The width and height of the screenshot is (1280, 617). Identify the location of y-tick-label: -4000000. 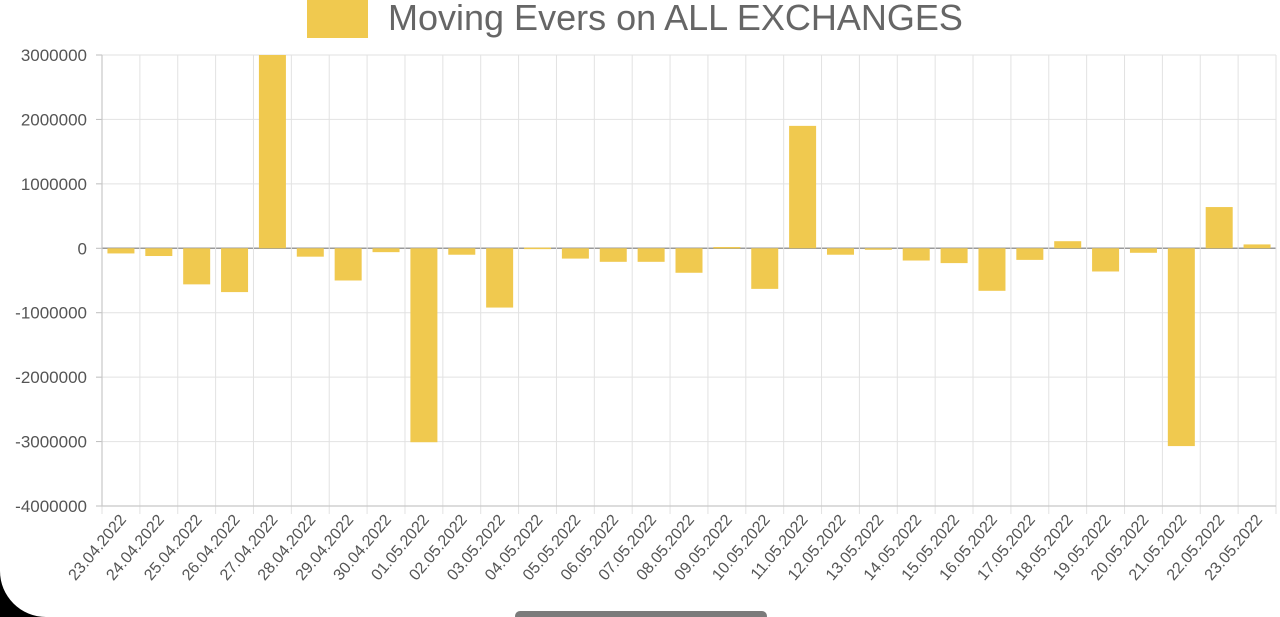
(51, 506).